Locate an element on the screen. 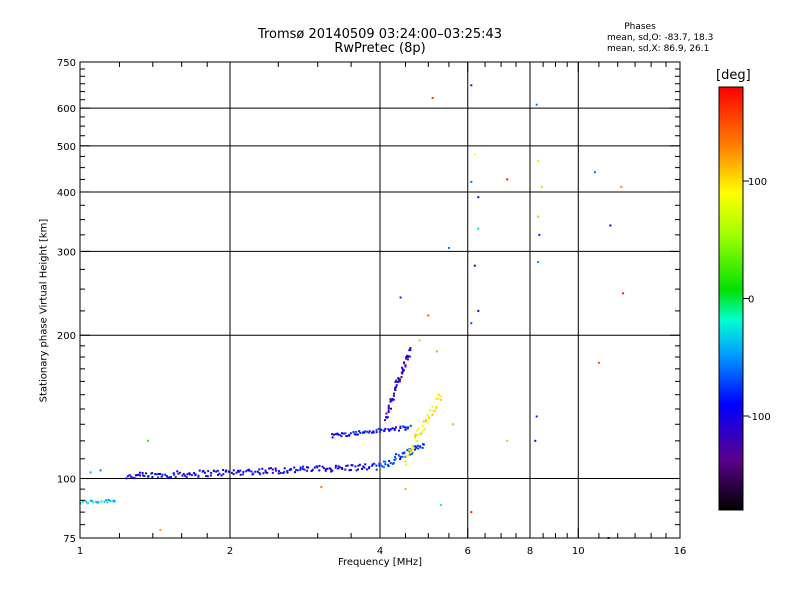 This screenshot has width=800, height=600. x-tick-label: 2 is located at coordinates (230, 551).